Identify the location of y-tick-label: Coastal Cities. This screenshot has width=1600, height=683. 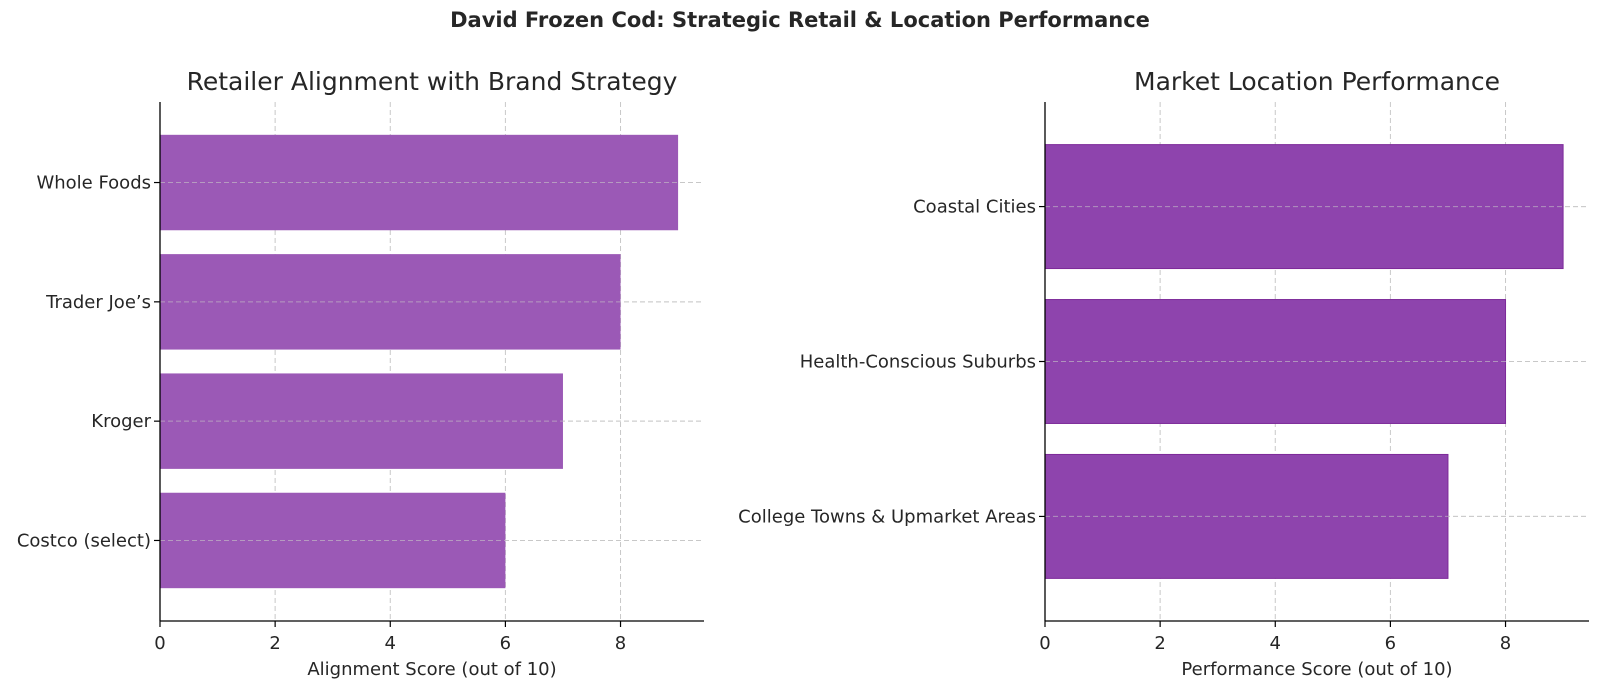
(974, 207).